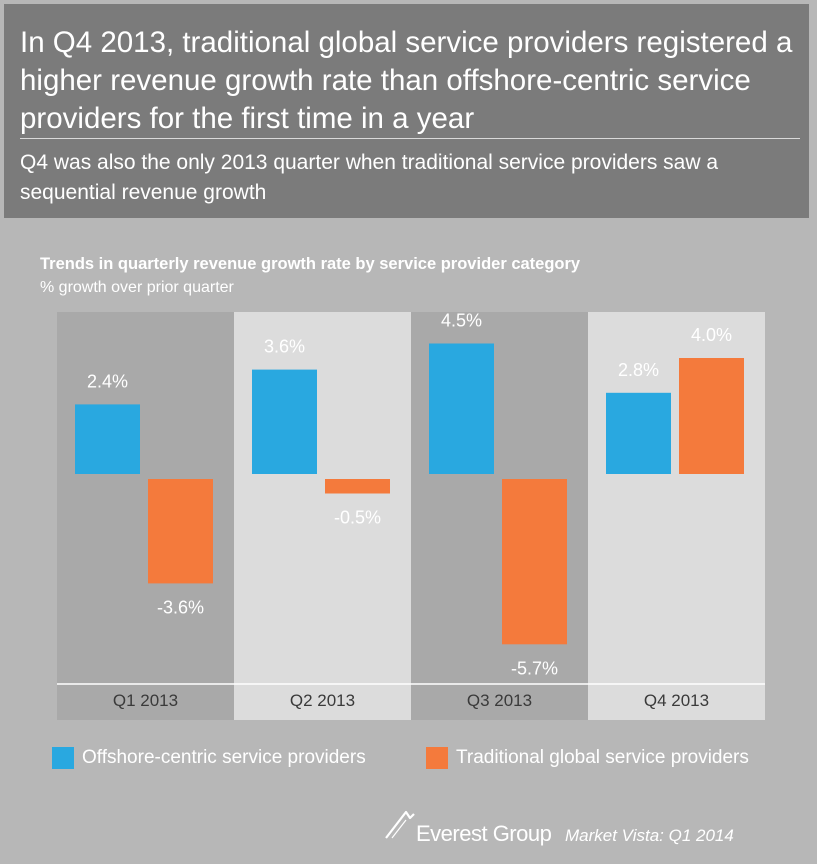 The image size is (817, 864). Describe the element at coordinates (676, 700) in the screenshot. I see `x-tick-label: Q4 2013` at that location.